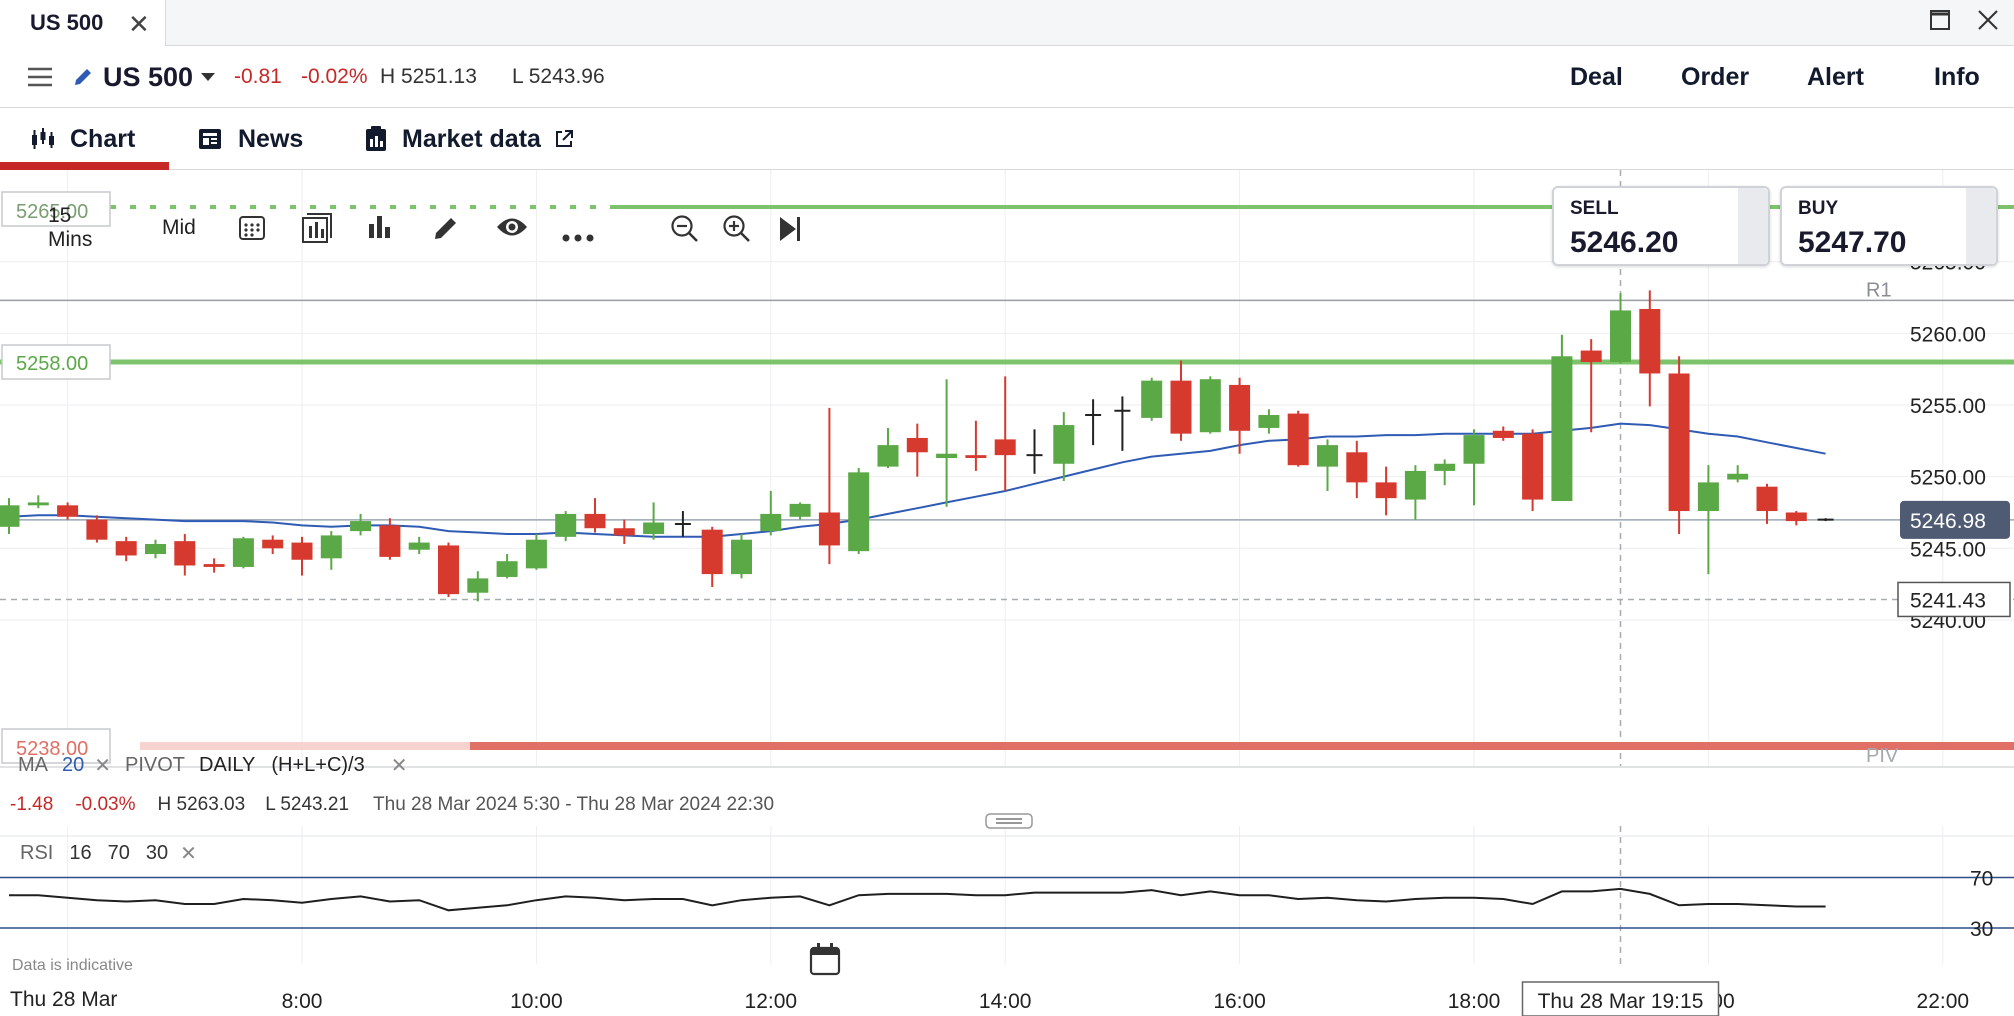  I want to click on calendar-grid-icon, so click(252, 231).